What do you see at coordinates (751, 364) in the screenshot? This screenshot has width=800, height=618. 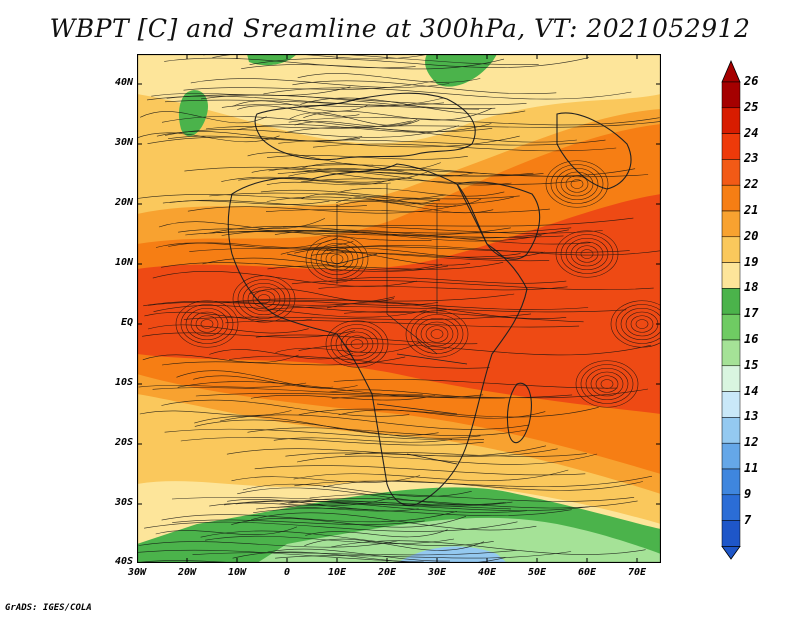 I see `colorbar-label: 15` at bounding box center [751, 364].